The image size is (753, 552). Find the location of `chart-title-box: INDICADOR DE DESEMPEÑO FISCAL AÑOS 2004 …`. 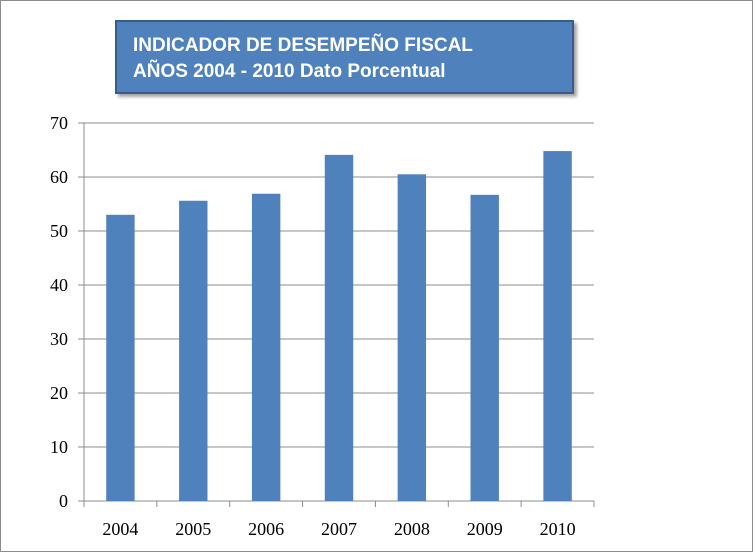

chart-title-box: INDICADOR DE DESEMPEÑO FISCAL AÑOS 2004 … is located at coordinates (344, 57).